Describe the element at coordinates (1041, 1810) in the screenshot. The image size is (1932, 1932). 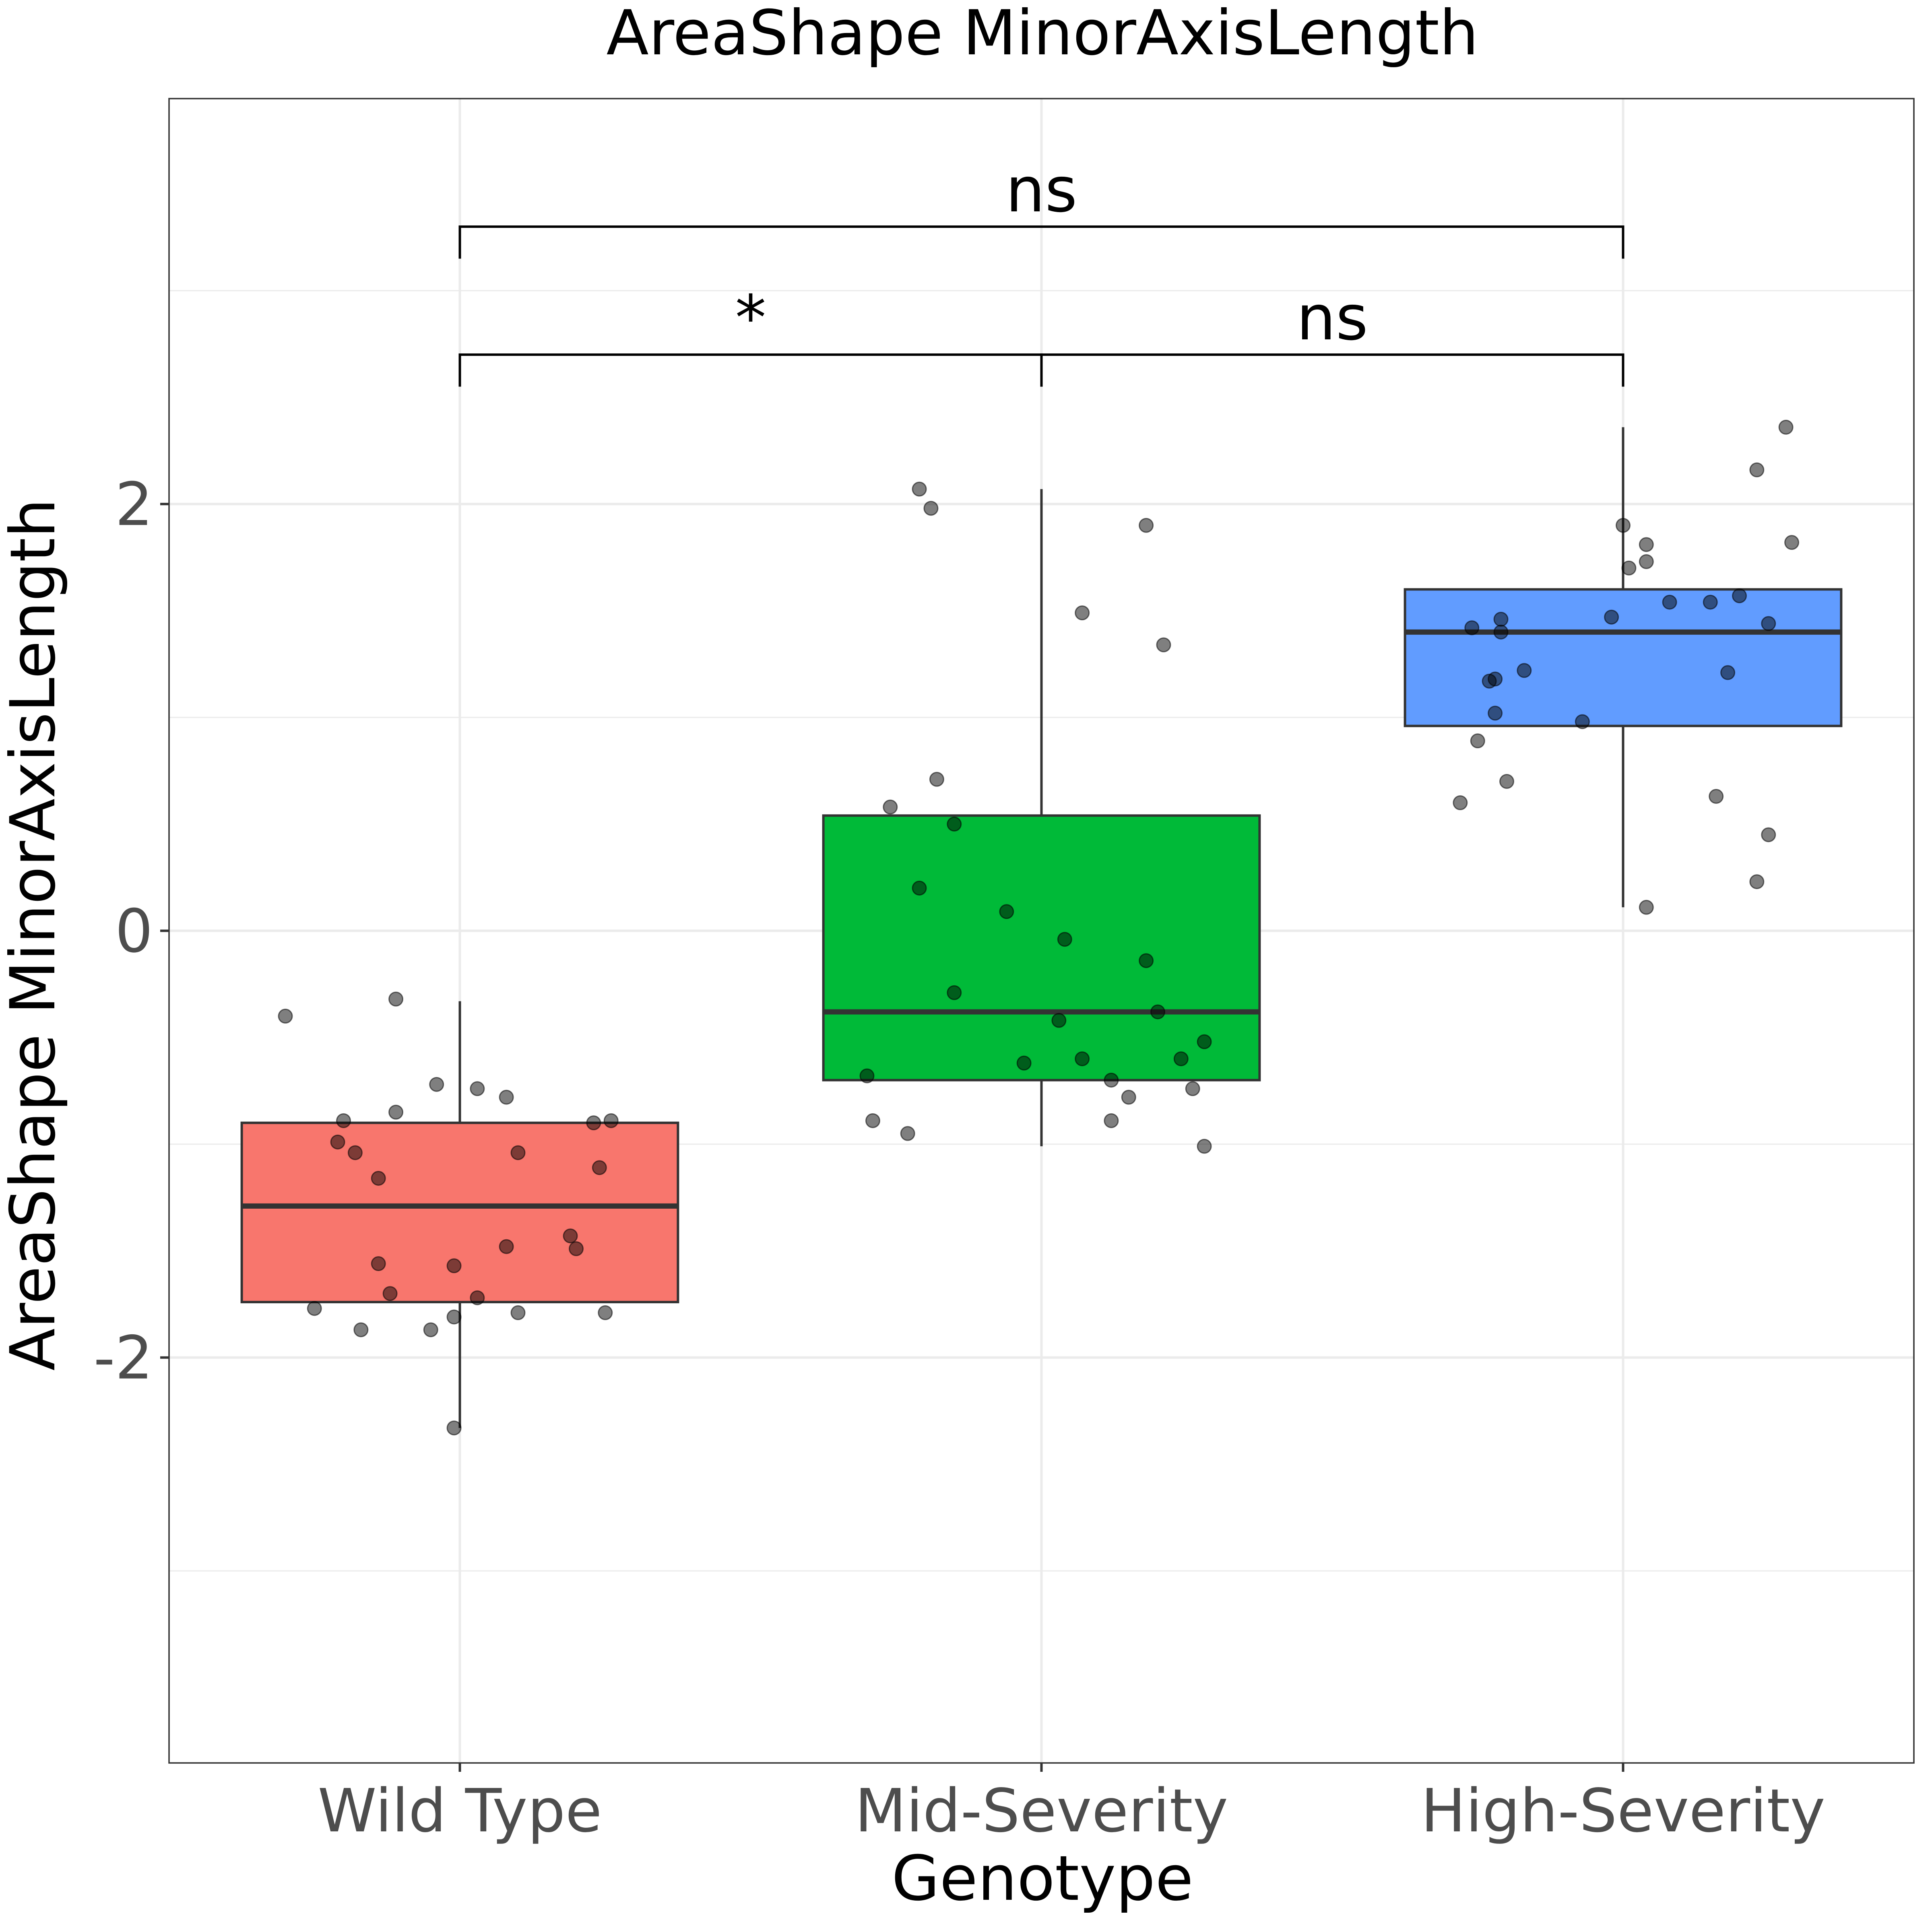
I see `x-tick-label: Mid-Severity` at that location.